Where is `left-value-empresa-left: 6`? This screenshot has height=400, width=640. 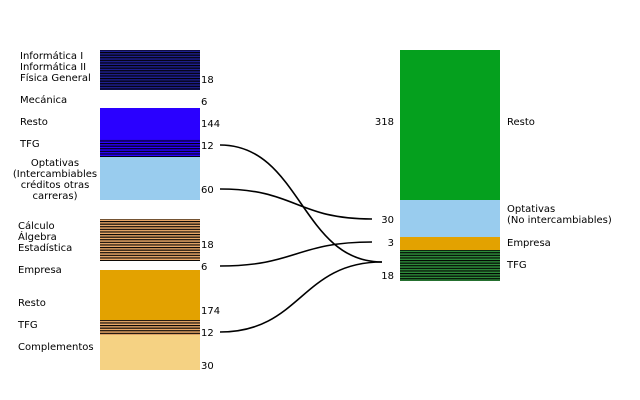 left-value-empresa-left: 6 is located at coordinates (204, 267).